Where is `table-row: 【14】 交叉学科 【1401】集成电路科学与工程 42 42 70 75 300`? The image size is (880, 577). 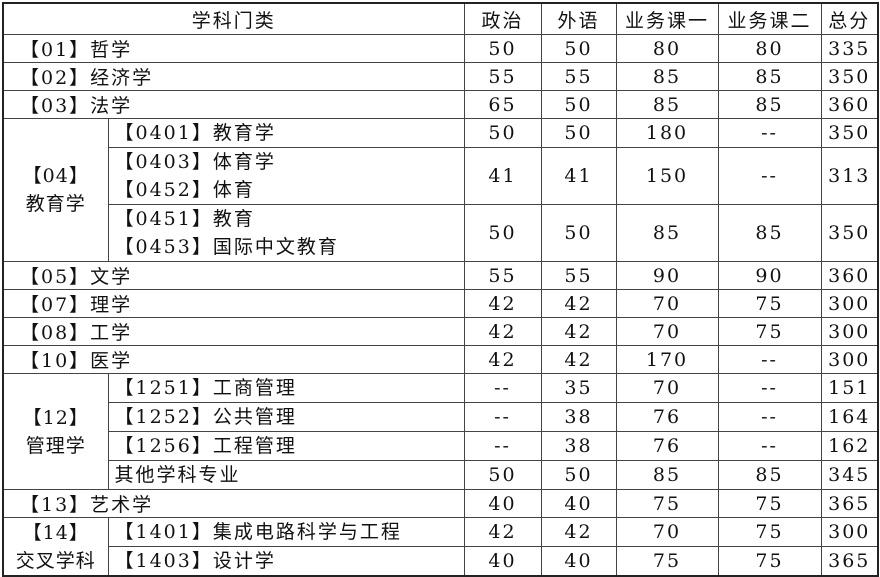
table-row: 【14】 交叉学科 【1401】集成电路科学与工程 42 42 70 75 300 is located at coordinates (440, 547).